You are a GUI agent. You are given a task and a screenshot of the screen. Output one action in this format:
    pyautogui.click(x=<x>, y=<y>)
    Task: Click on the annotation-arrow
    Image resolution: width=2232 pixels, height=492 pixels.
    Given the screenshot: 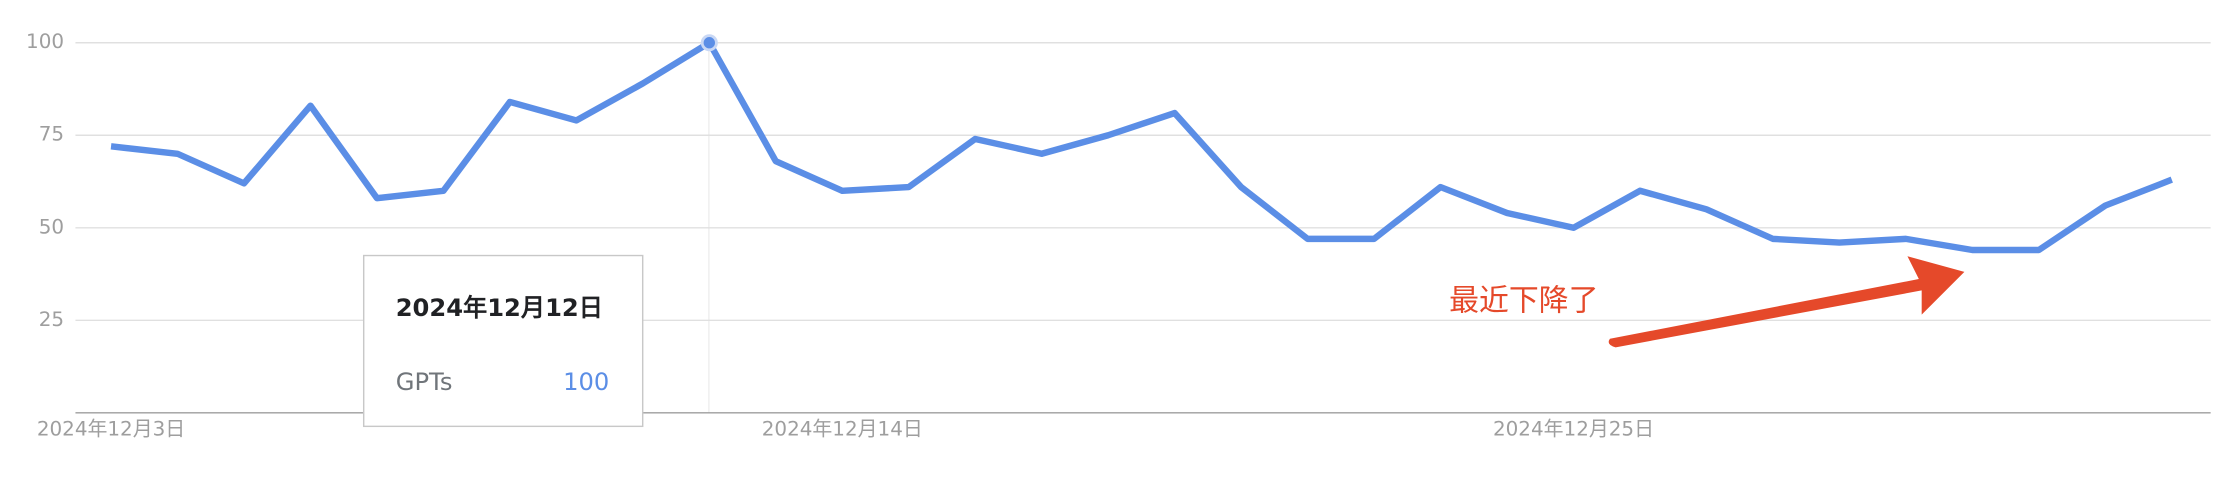 What is the action you would take?
    pyautogui.click(x=1786, y=302)
    